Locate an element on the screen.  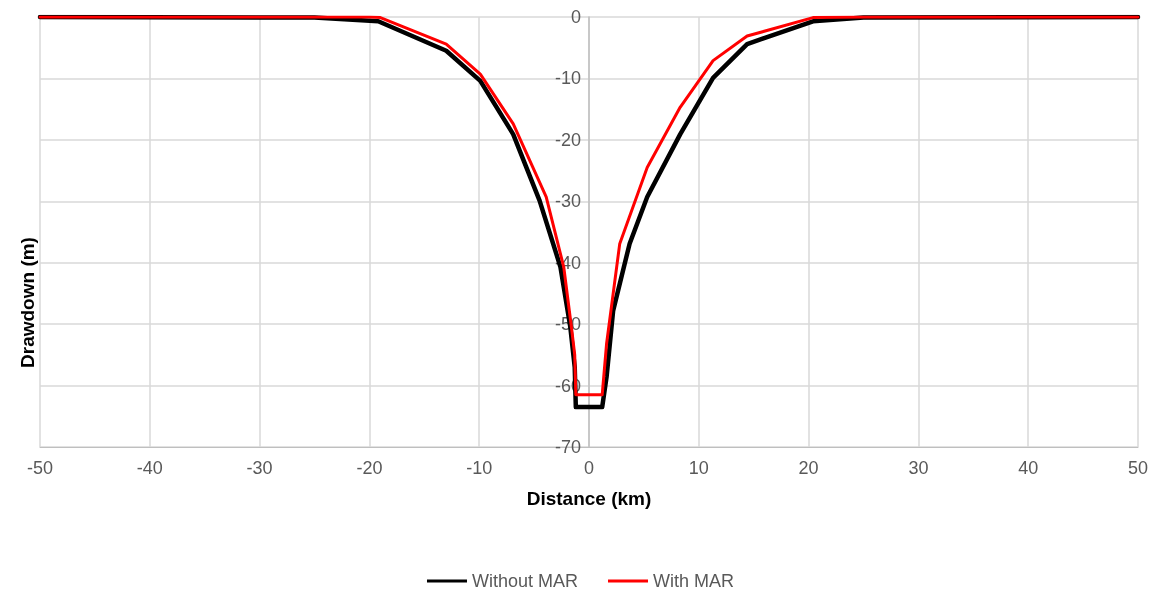
x-tick-label: -50 is located at coordinates (40, 468).